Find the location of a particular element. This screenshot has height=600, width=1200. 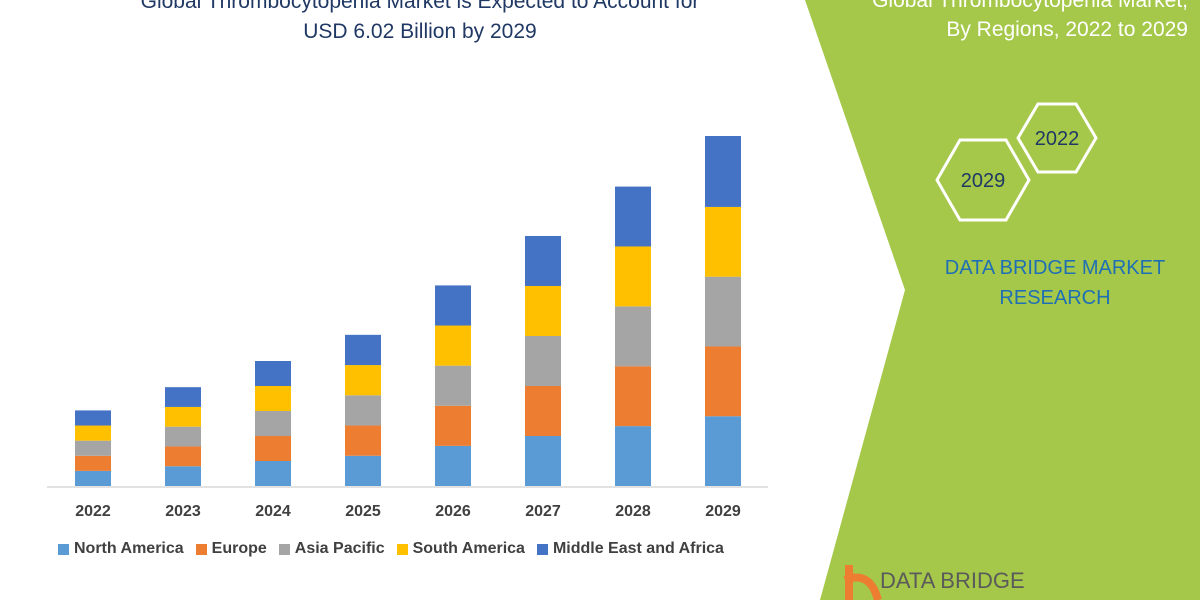

bar-2025-europe is located at coordinates (363, 440).